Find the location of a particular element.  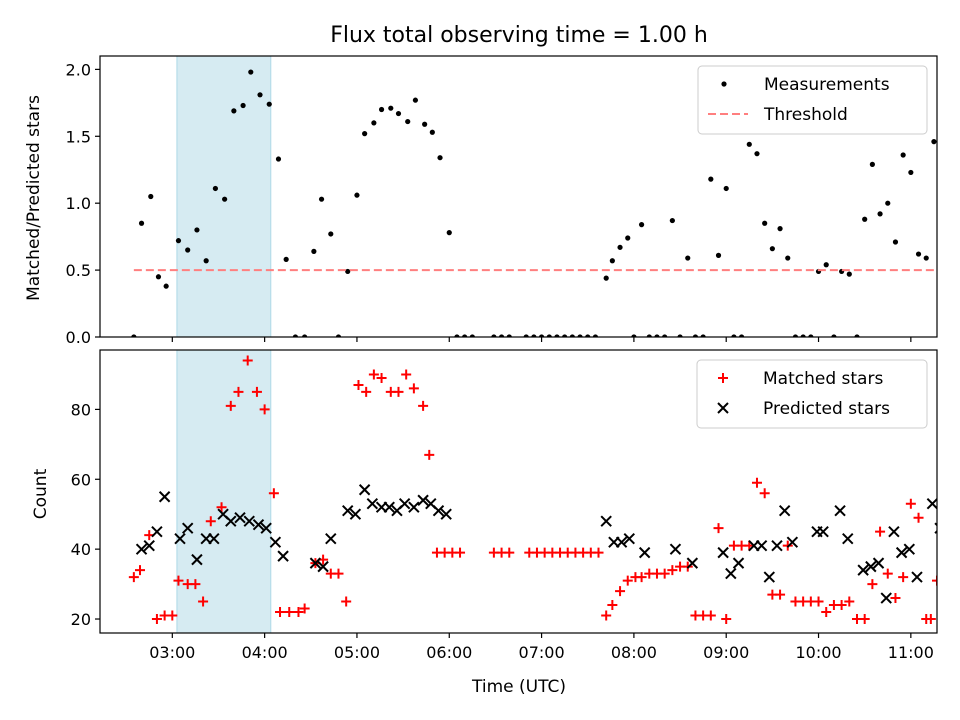

legend-label: Matched stars is located at coordinates (823, 379).